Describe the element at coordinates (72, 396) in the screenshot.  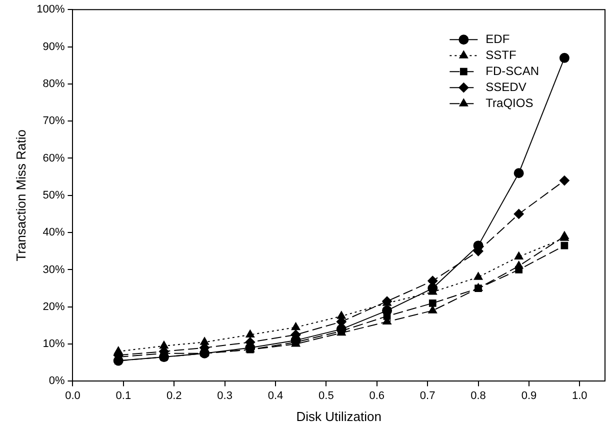
I see `x-tick-label: 0.0` at that location.